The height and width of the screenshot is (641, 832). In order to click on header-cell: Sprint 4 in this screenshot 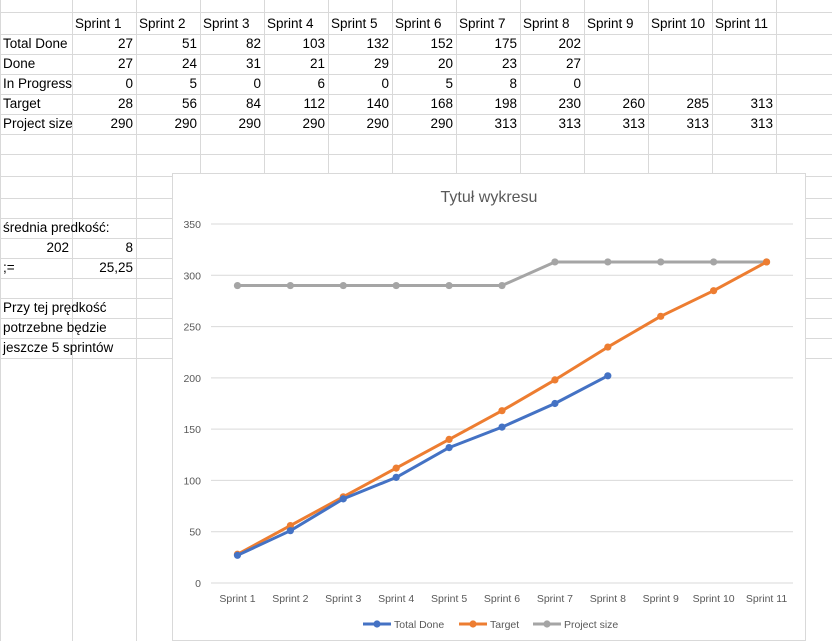, I will do `click(290, 23)`.